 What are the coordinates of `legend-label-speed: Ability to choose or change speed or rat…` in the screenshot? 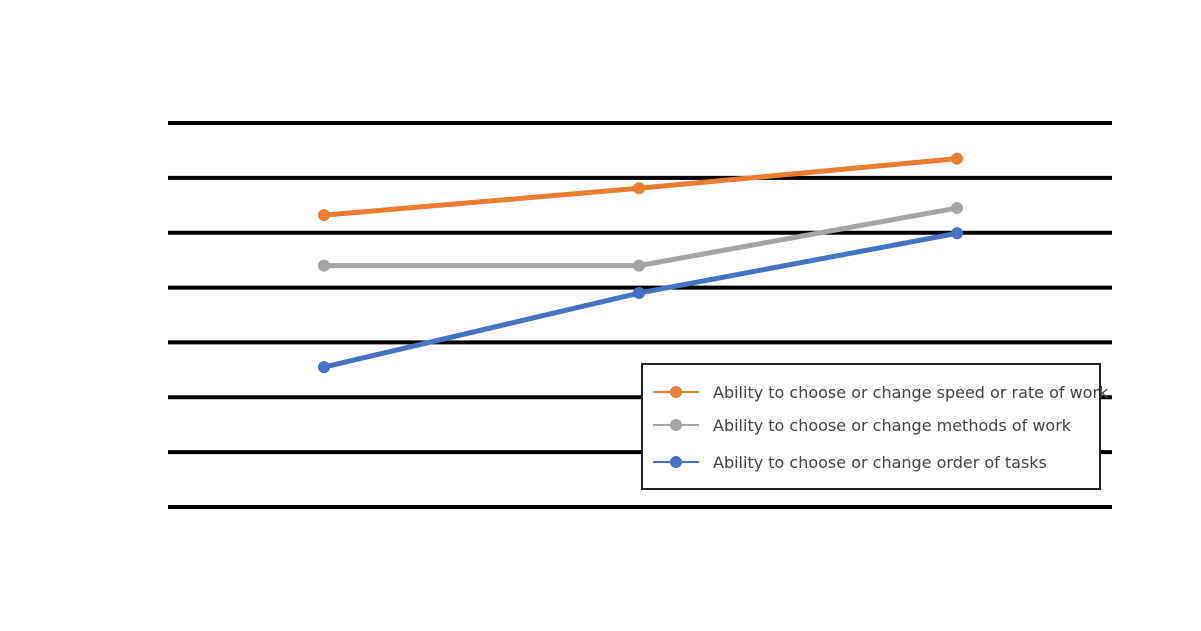 It's located at (911, 392).